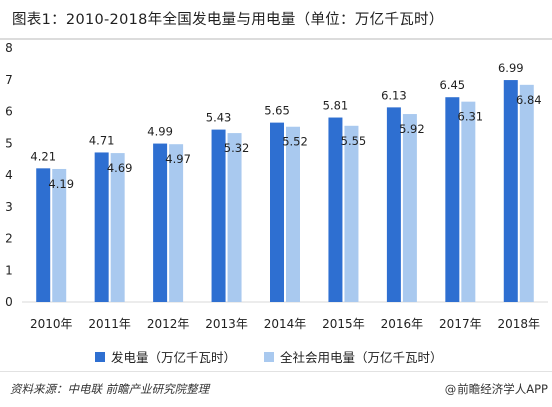 The width and height of the screenshot is (552, 407). Describe the element at coordinates (9, 207) in the screenshot. I see `y-tick-label: 3` at that location.